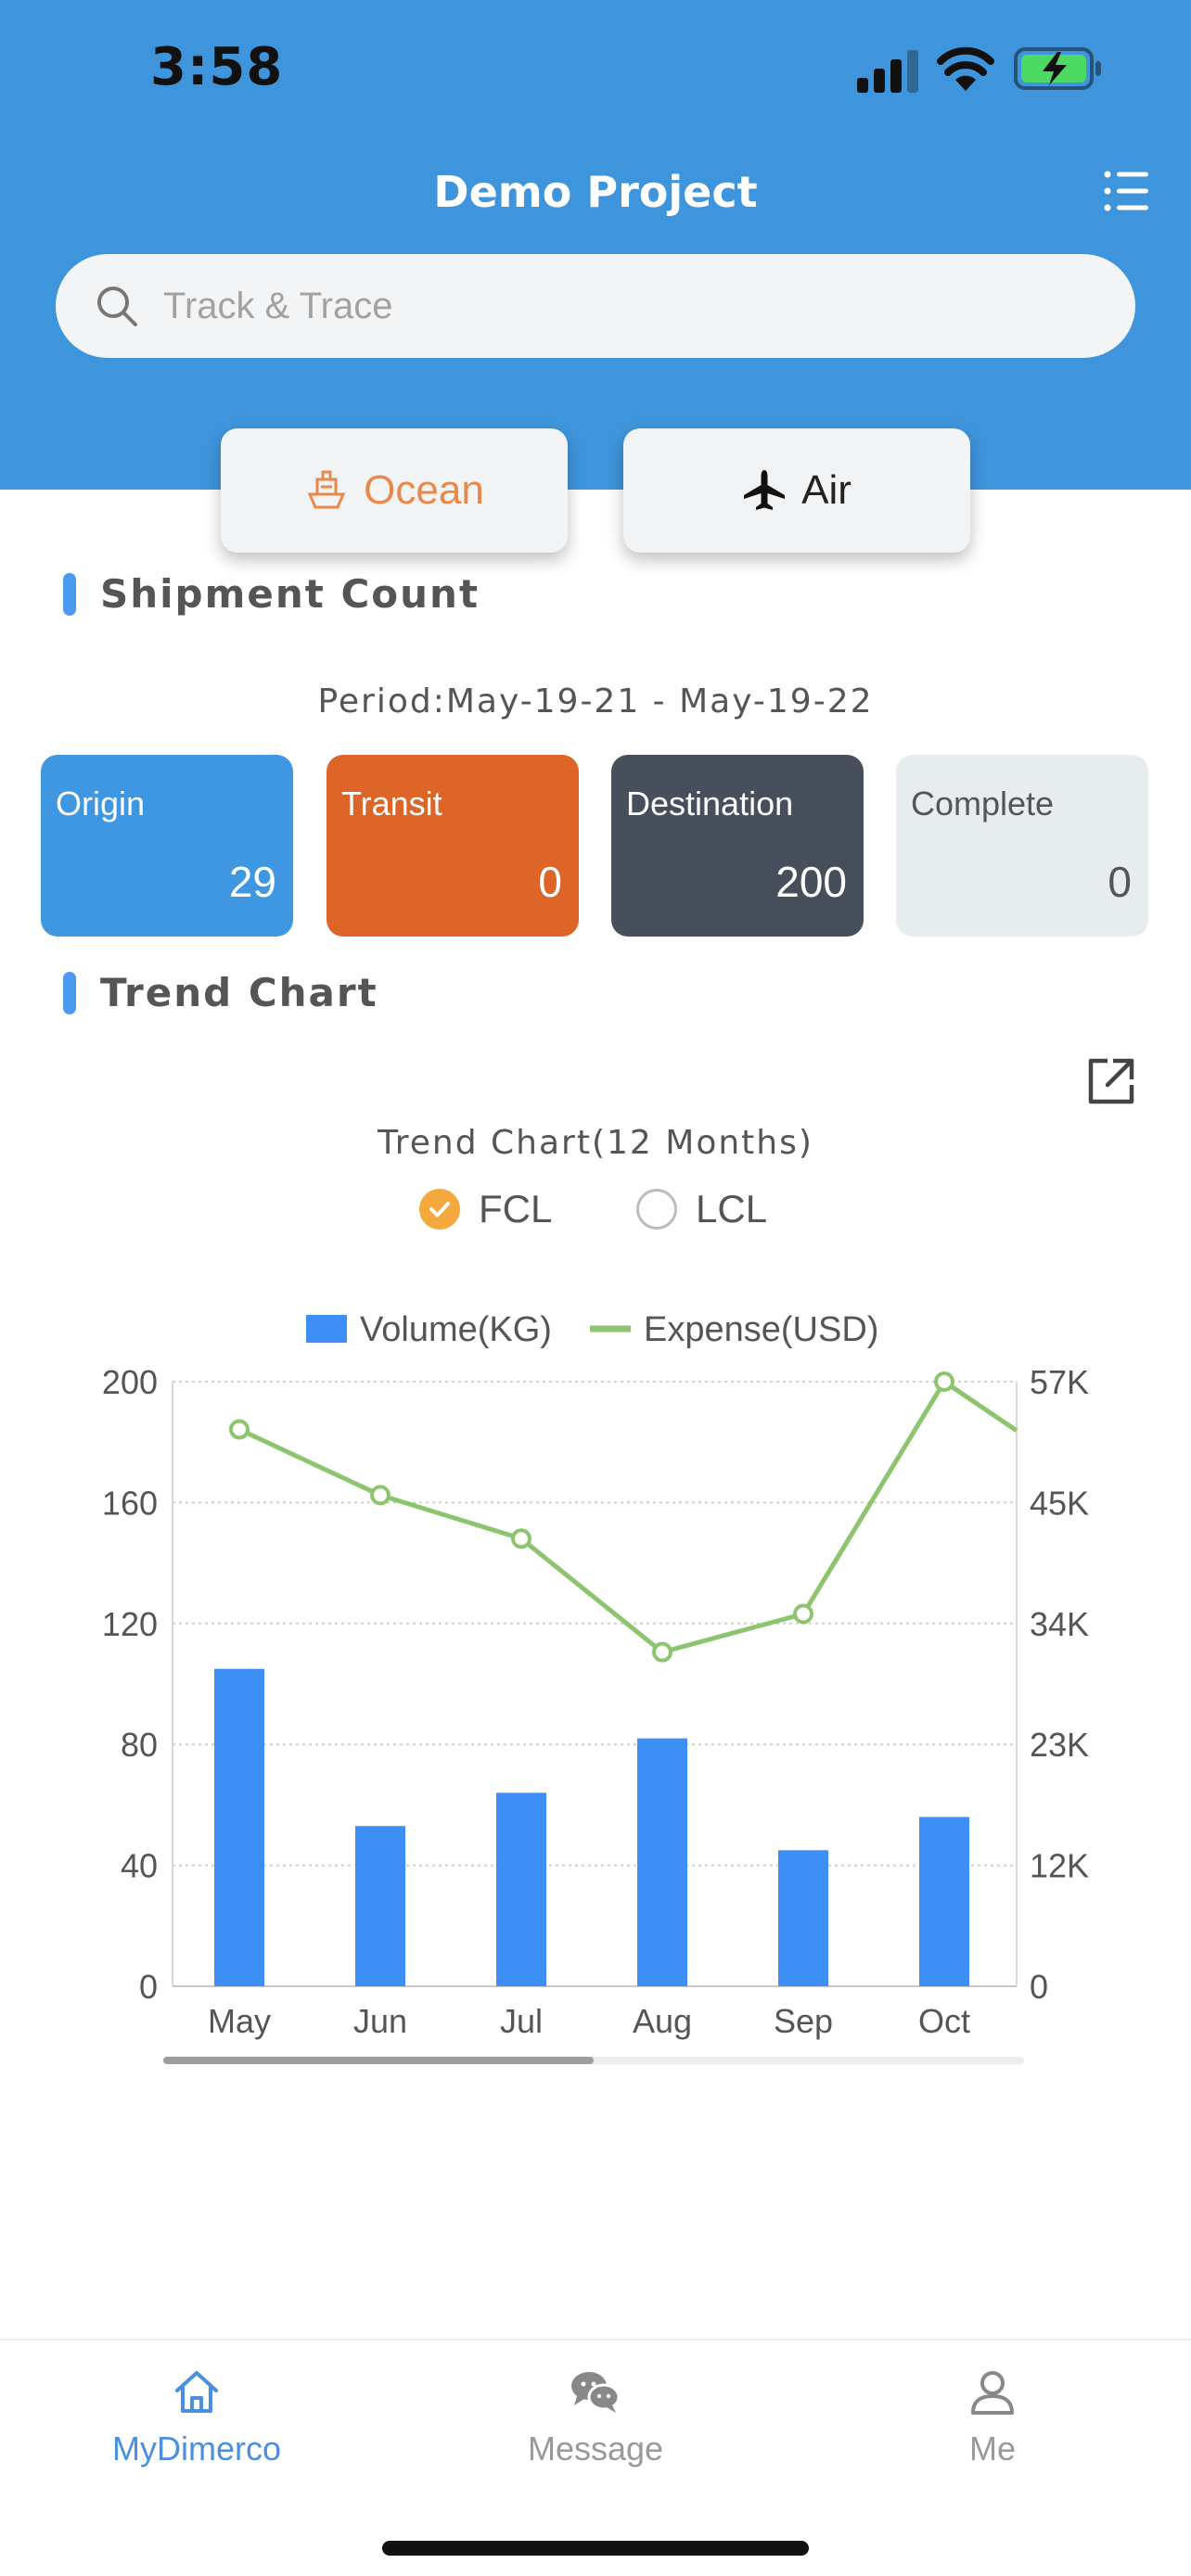 This screenshot has height=2576, width=1191. I want to click on legend-expense-label: Expense(USD), so click(761, 1330).